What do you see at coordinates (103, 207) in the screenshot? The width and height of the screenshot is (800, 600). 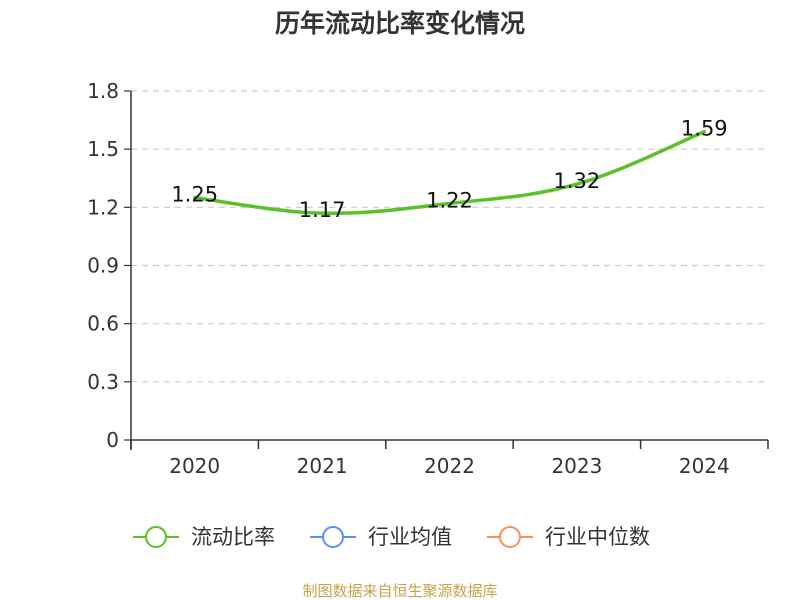 I see `y-tick-label: 1.2` at bounding box center [103, 207].